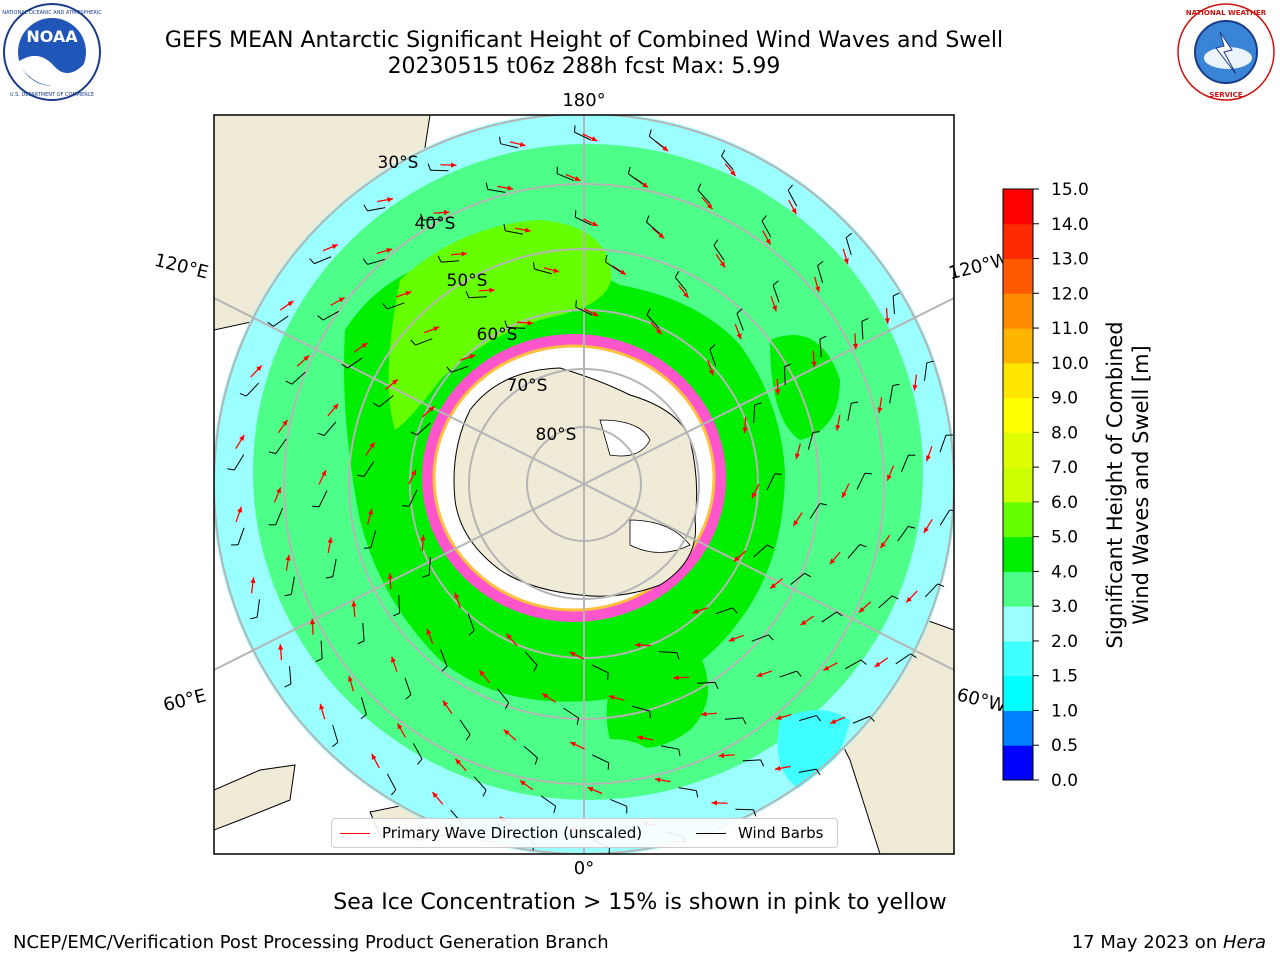 The height and width of the screenshot is (960, 1280). What do you see at coordinates (1070, 225) in the screenshot?
I see `colorbar-tick-label: 14.0` at bounding box center [1070, 225].